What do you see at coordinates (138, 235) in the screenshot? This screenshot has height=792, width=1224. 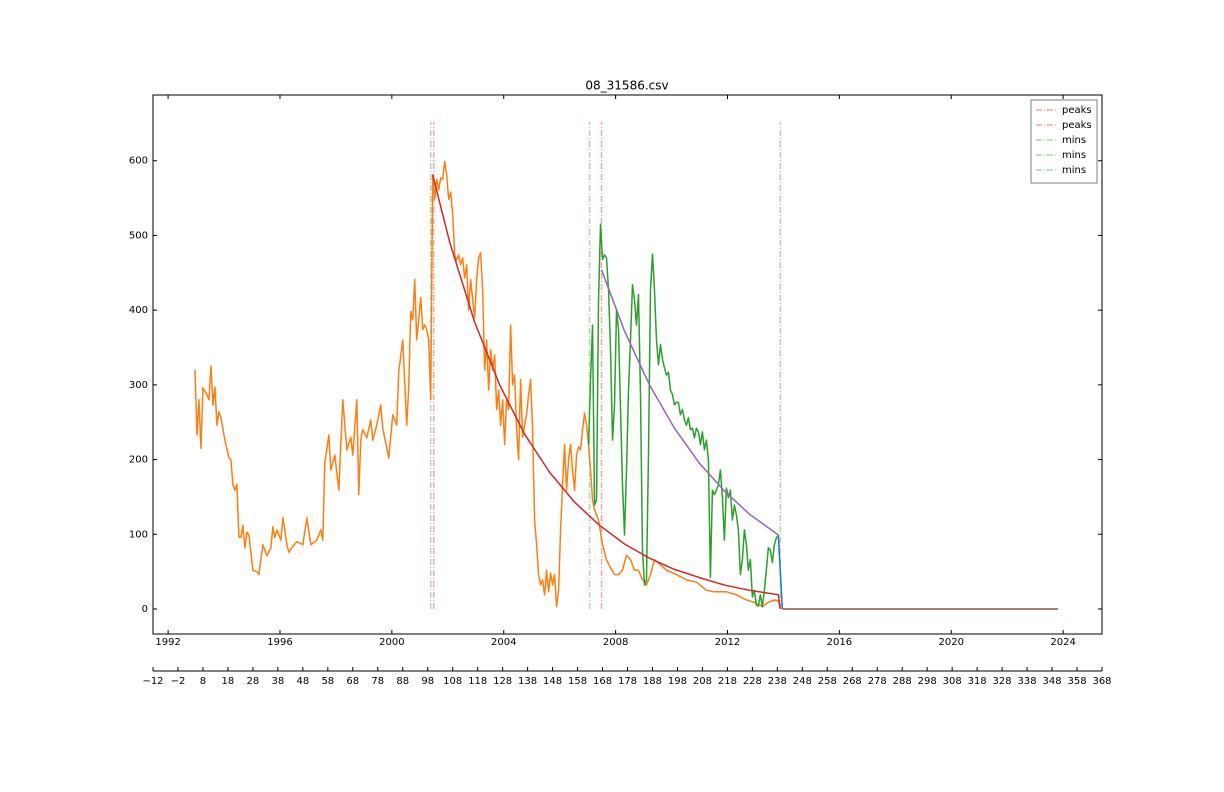 I see `y-tick-label: 500` at bounding box center [138, 235].